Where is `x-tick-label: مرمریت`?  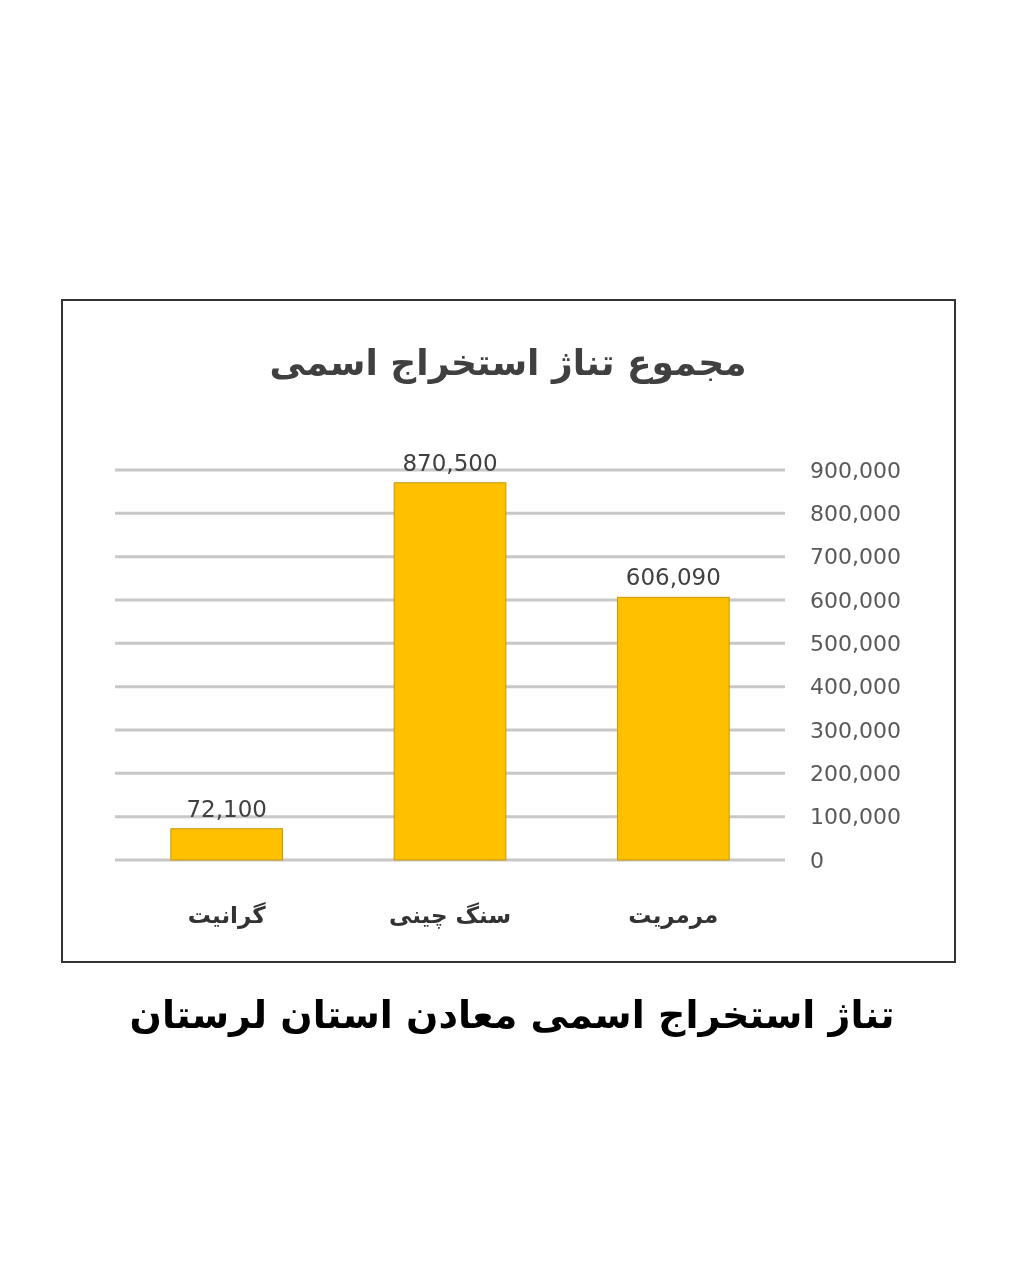
x-tick-label: مرمریت is located at coordinates (673, 915).